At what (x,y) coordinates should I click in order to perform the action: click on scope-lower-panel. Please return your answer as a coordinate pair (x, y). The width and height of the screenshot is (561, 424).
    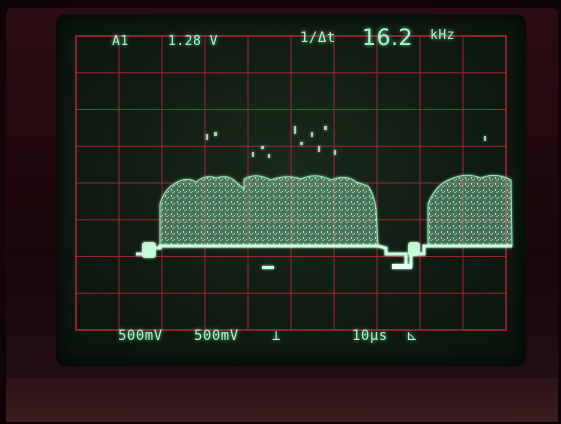
    Looking at the image, I should click on (282, 400).